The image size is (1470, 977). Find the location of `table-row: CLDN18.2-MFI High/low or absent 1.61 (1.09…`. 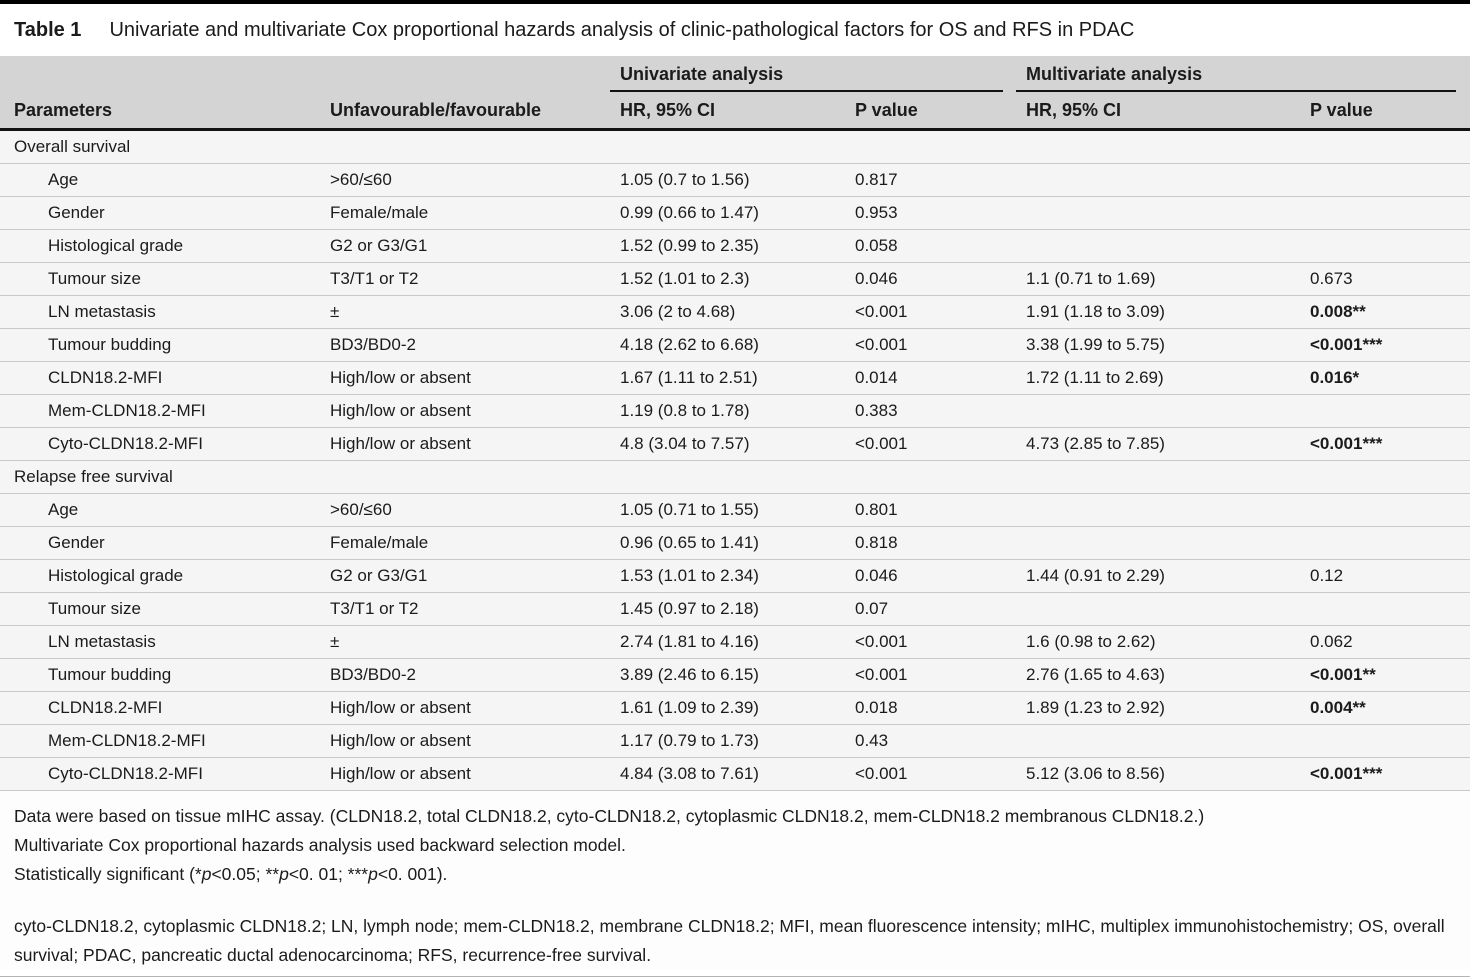

table-row: CLDN18.2-MFI High/low or absent 1.61 (1.09… is located at coordinates (735, 708).